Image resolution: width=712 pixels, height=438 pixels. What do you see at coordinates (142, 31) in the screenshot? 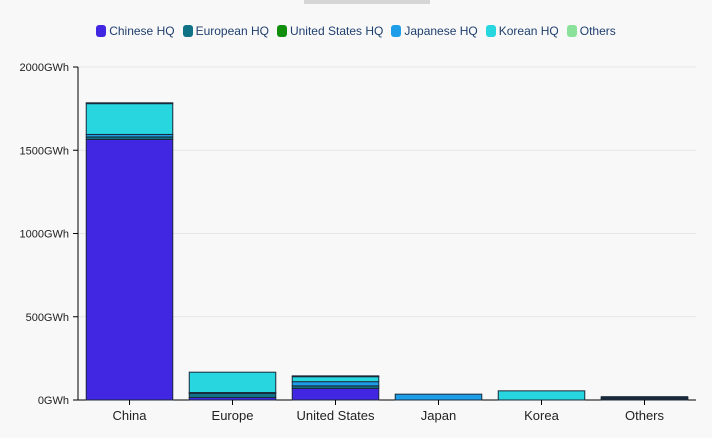
I see `legend-label-chinese-hq: Chinese HQ` at bounding box center [142, 31].